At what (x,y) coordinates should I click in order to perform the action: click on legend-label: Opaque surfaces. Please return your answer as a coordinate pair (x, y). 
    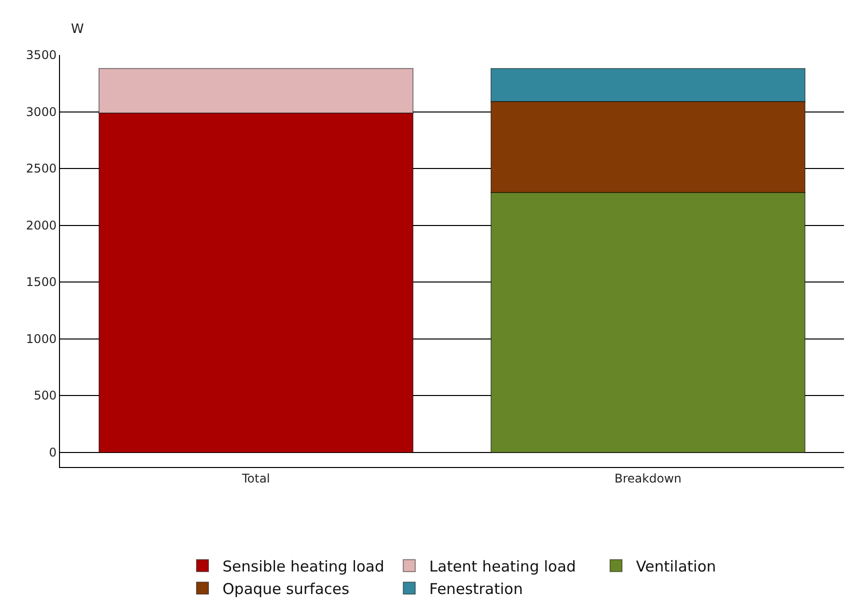
    Looking at the image, I should click on (286, 589).